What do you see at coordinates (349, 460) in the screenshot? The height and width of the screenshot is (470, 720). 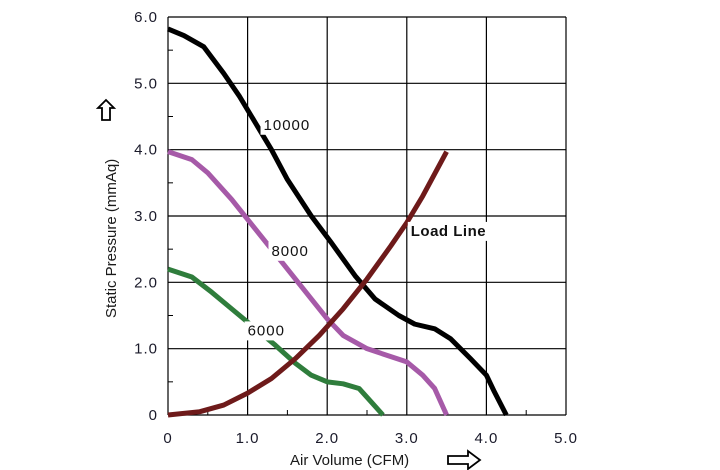 I see `x-axis-label: Air Volume (CFM)` at bounding box center [349, 460].